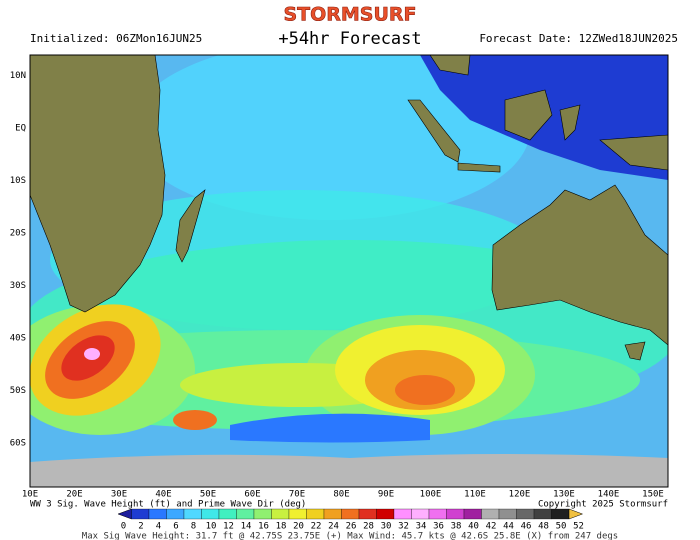 This screenshot has width=700, height=540. I want to click on lon-label: 50E, so click(208, 495).